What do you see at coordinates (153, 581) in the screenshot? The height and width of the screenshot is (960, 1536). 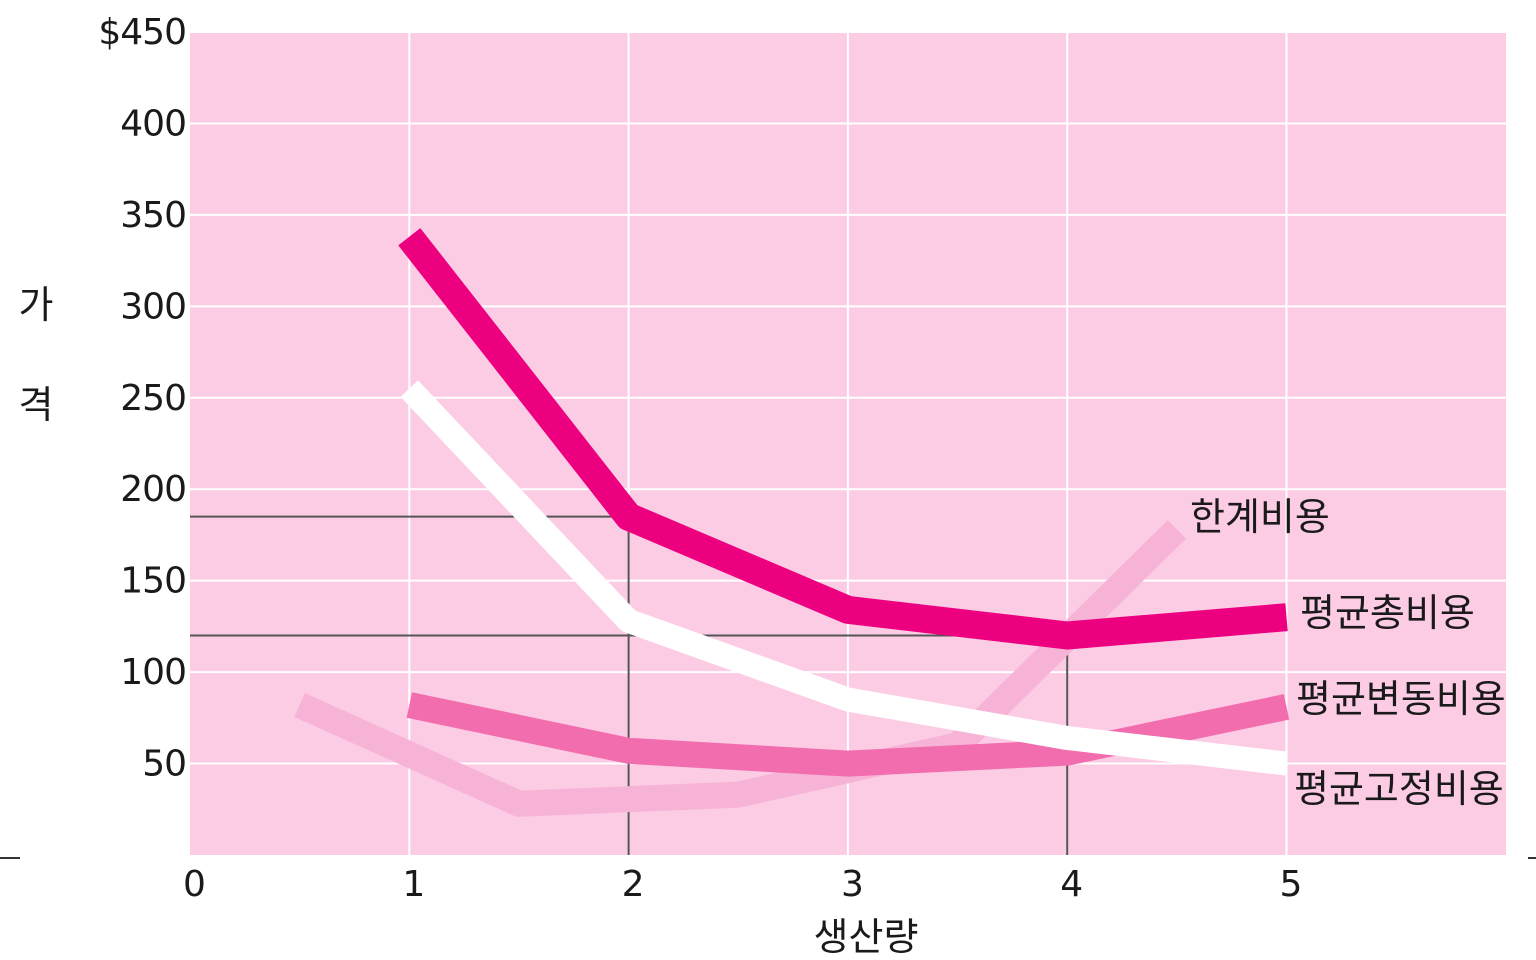 I see `y-tick-label: 150` at bounding box center [153, 581].